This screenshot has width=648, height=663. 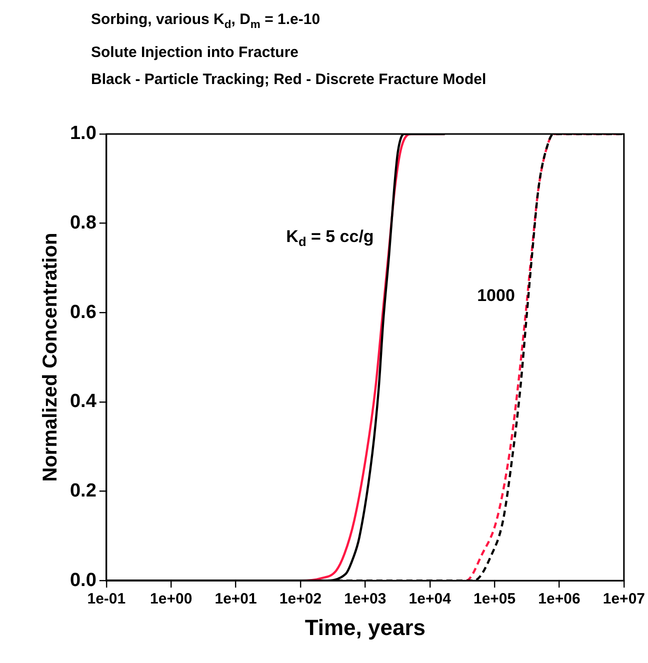 I want to click on x-tick-label: 1e+04, so click(x=430, y=599).